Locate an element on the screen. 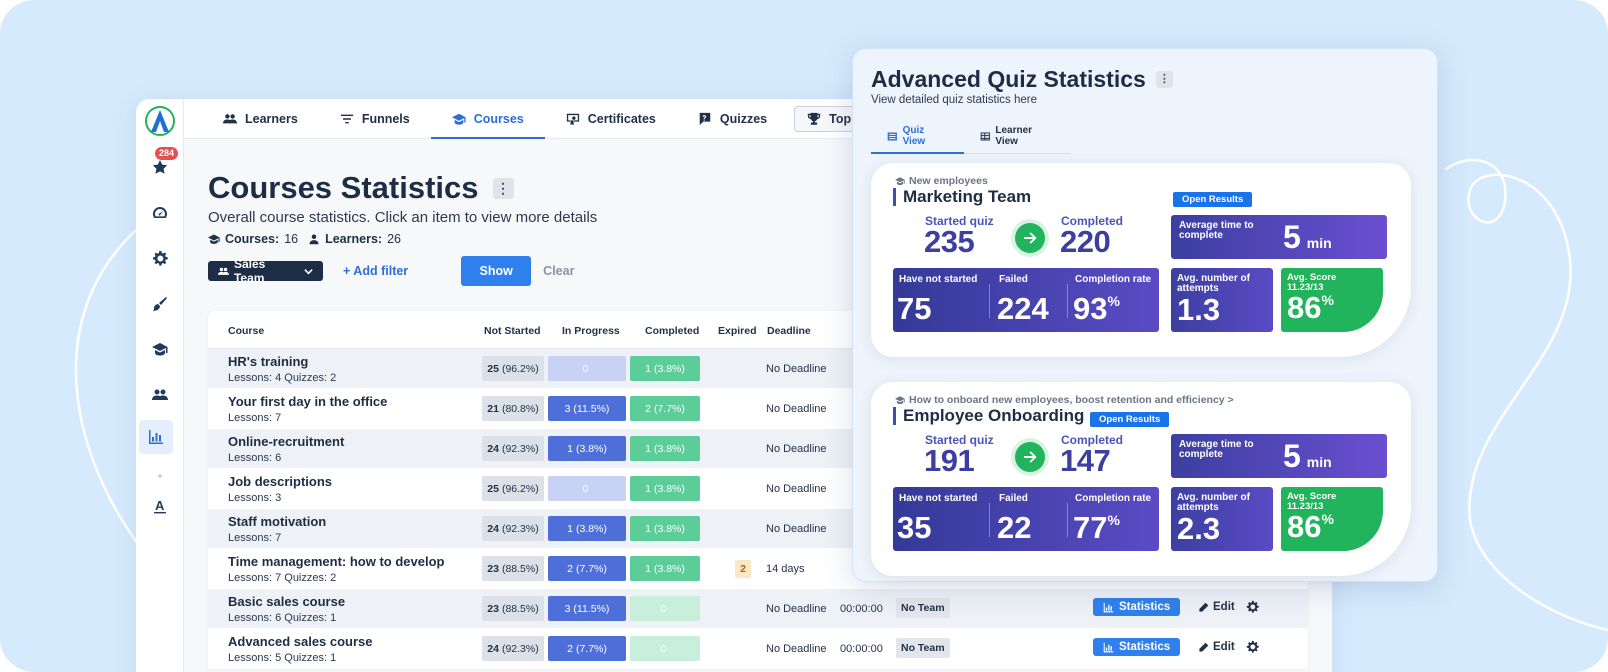  app-logo-icon is located at coordinates (160, 121).